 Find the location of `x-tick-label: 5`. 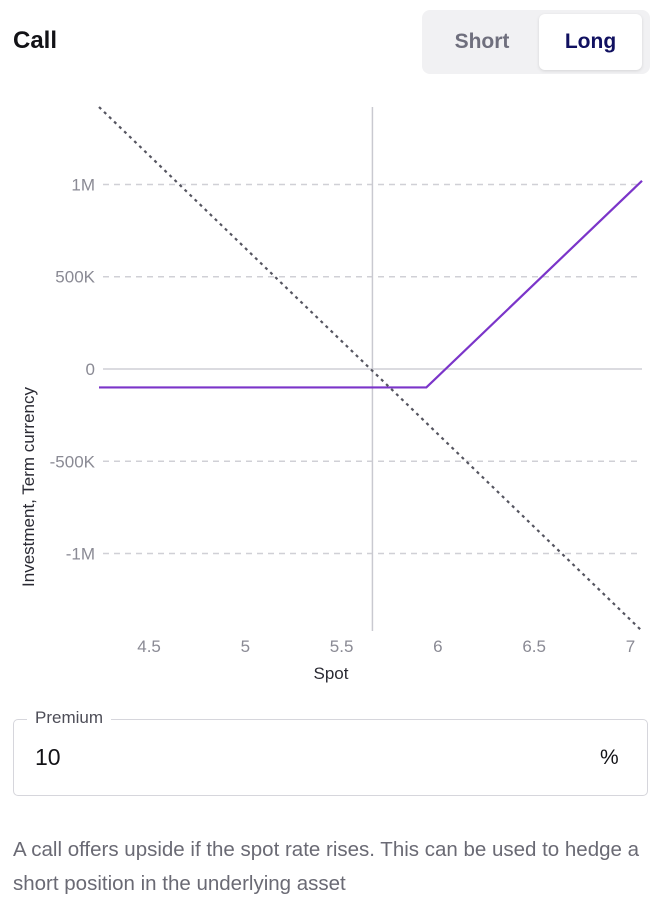

x-tick-label: 5 is located at coordinates (245, 646).